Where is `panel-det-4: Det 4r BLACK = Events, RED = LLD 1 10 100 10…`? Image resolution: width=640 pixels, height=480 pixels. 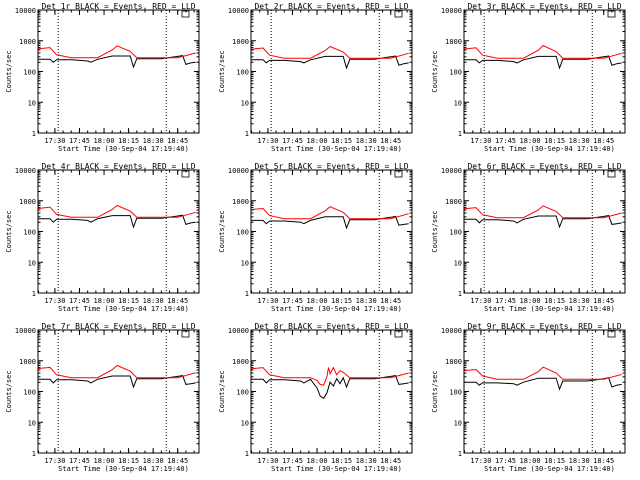
panel-det-4: Det 4r BLACK = Events, RED = LLD 1 10 100 10… is located at coordinates (102, 237).